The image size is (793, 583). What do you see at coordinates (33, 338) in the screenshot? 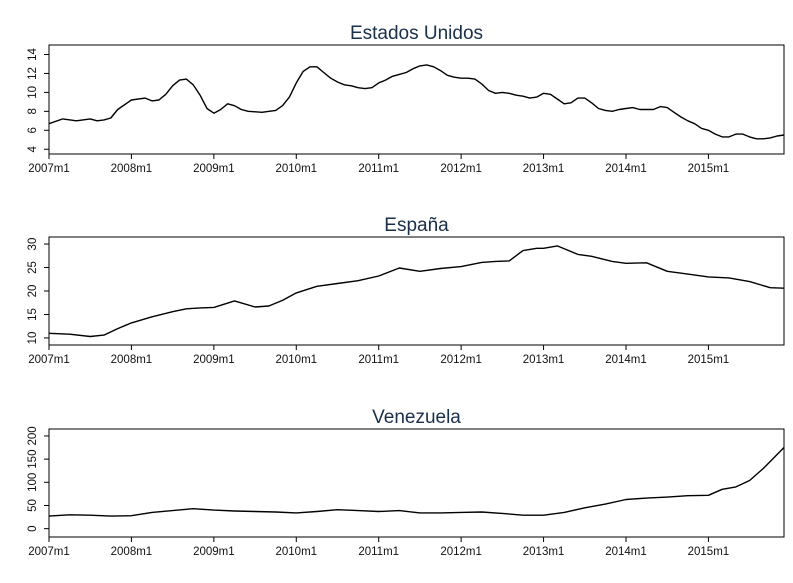
I see `espana-y-tick-label: 10` at bounding box center [33, 338].